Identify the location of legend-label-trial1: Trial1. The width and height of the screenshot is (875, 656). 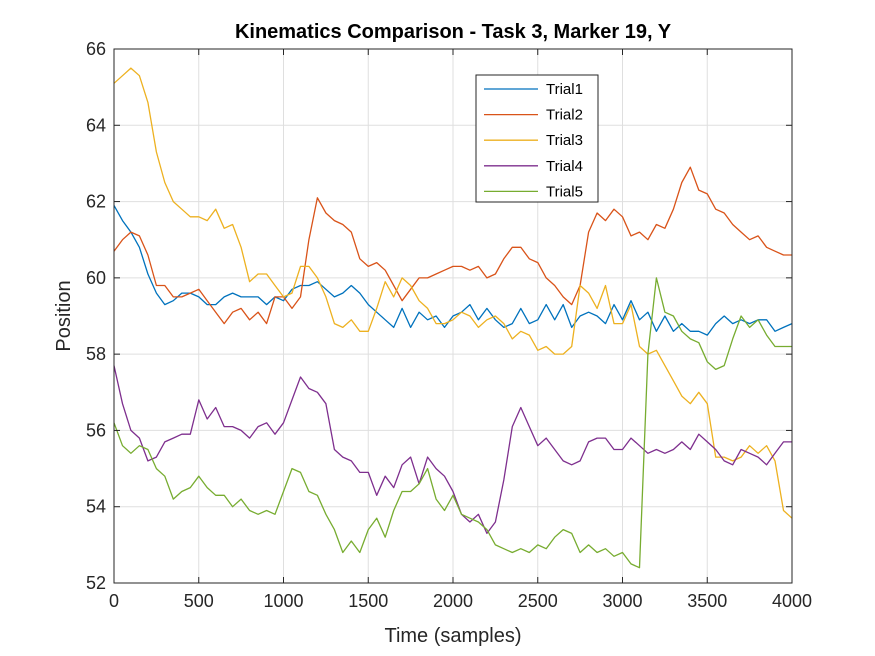
(564, 89).